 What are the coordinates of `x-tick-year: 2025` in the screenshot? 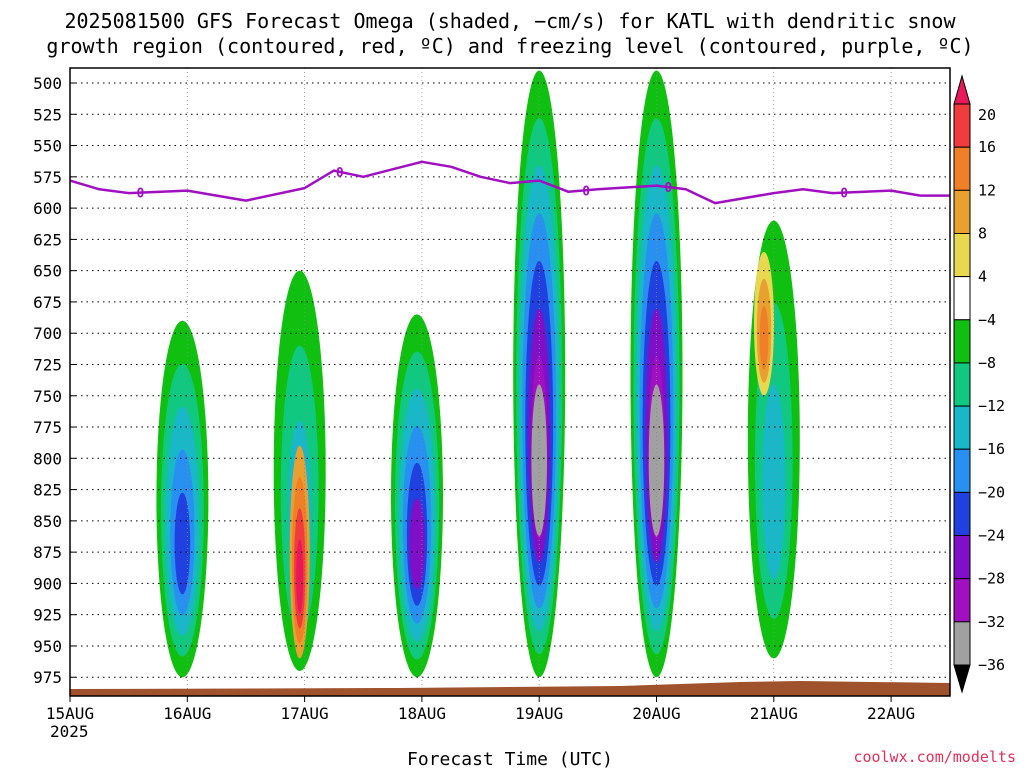 It's located at (69, 731).